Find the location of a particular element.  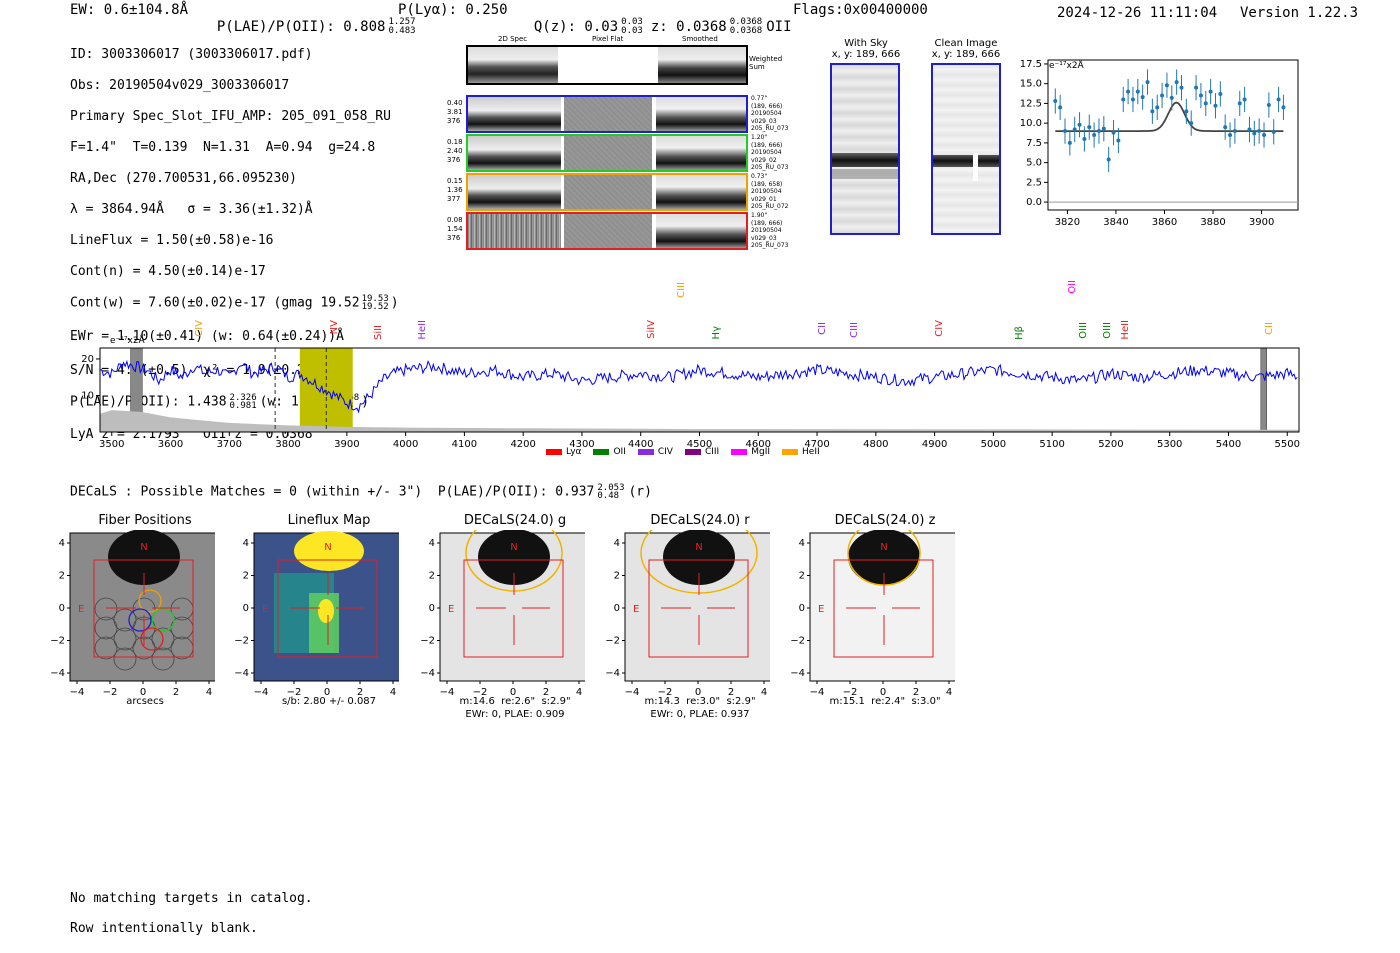

decals-panel-title-3: DECaLS(24.0) r is located at coordinates (700, 520).